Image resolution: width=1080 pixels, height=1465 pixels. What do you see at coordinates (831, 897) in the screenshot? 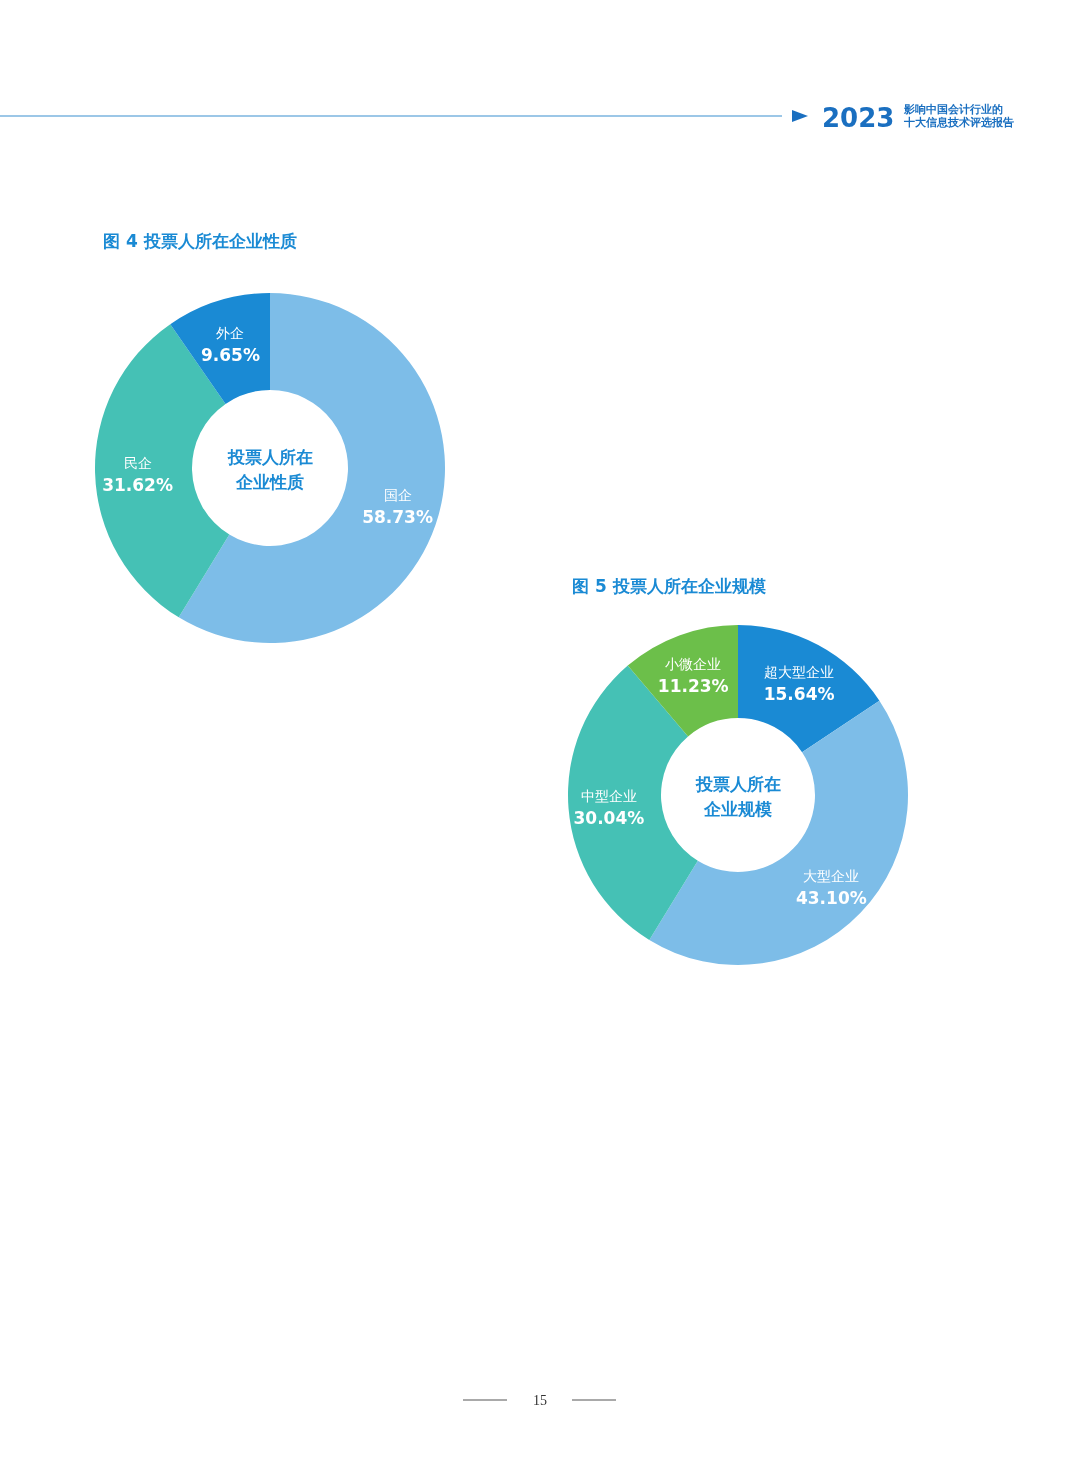
I see `data-label: 43.10%` at bounding box center [831, 897].